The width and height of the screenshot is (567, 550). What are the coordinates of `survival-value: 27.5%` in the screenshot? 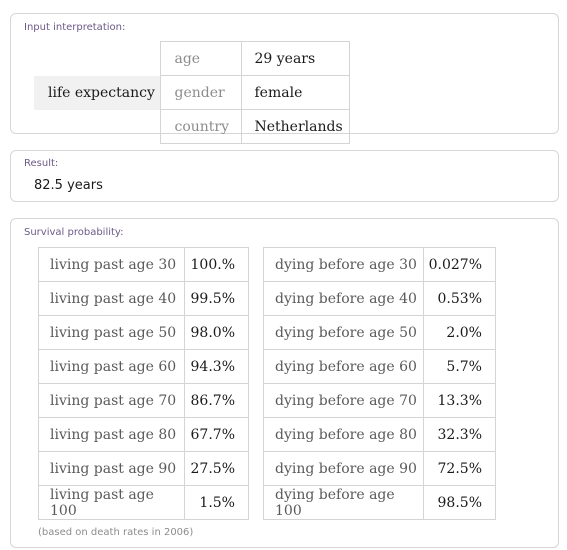 It's located at (216, 468).